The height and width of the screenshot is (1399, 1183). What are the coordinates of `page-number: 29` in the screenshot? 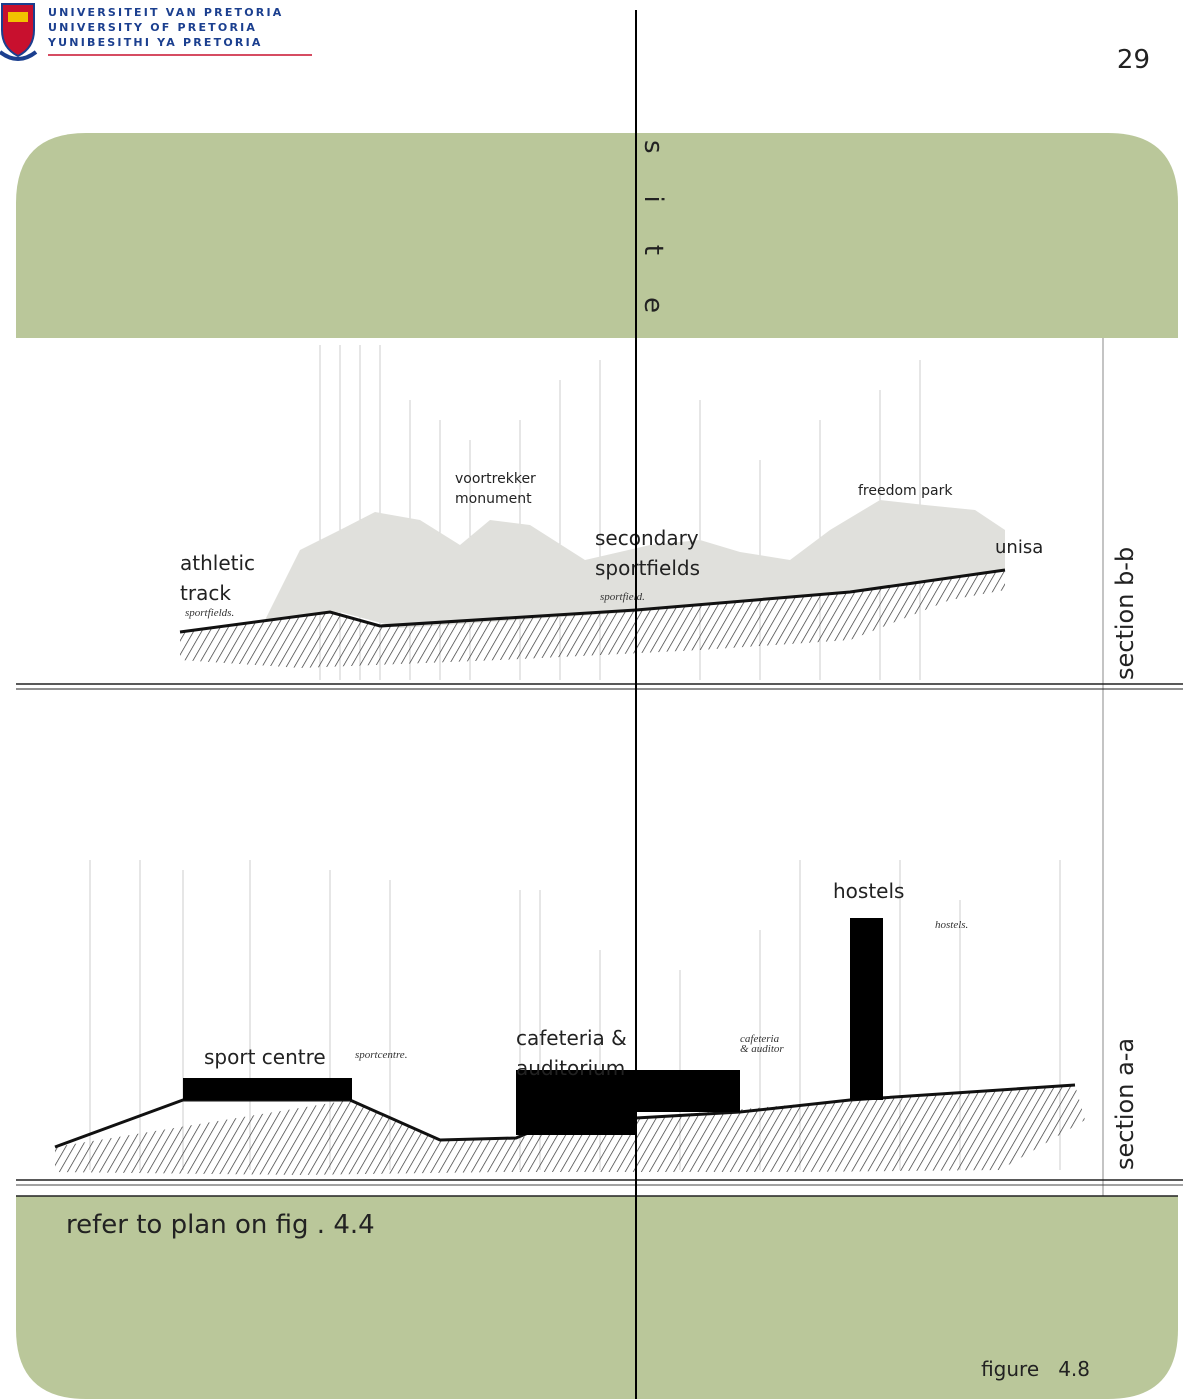 It's located at (1133, 60).